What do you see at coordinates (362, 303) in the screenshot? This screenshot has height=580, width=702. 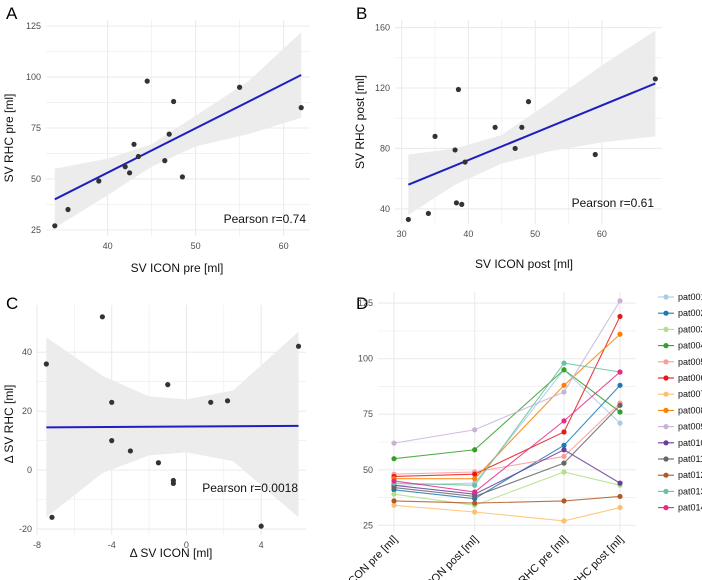 I see `panel-label-d: D` at bounding box center [362, 303].